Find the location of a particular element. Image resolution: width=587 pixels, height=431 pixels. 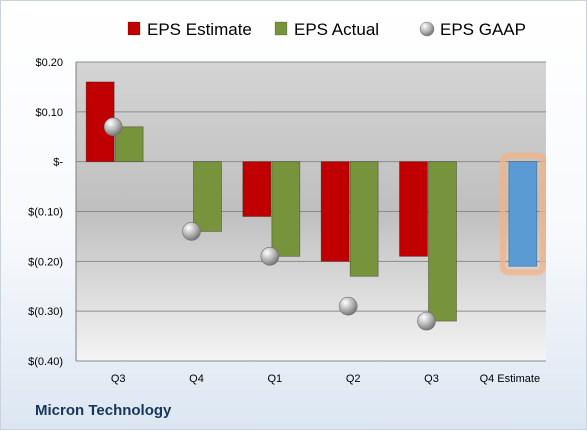

company-name: Micron Technology is located at coordinates (103, 410).